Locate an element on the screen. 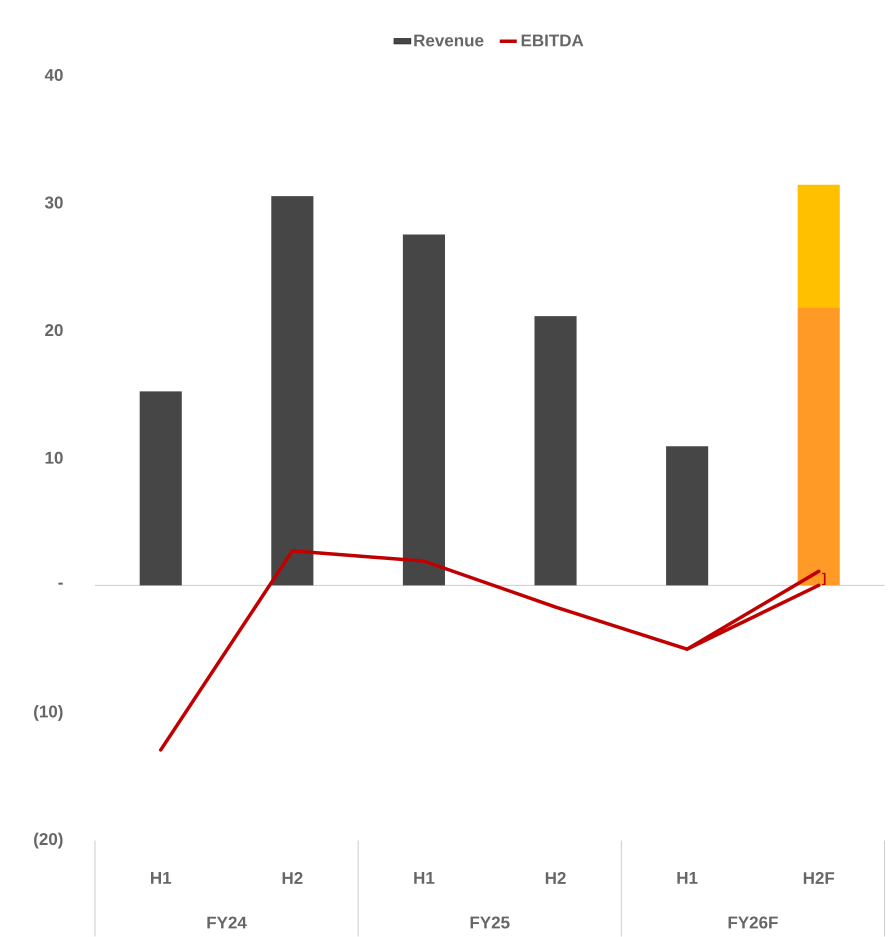 The width and height of the screenshot is (892, 937). y-tick-label: 40 is located at coordinates (54, 74).